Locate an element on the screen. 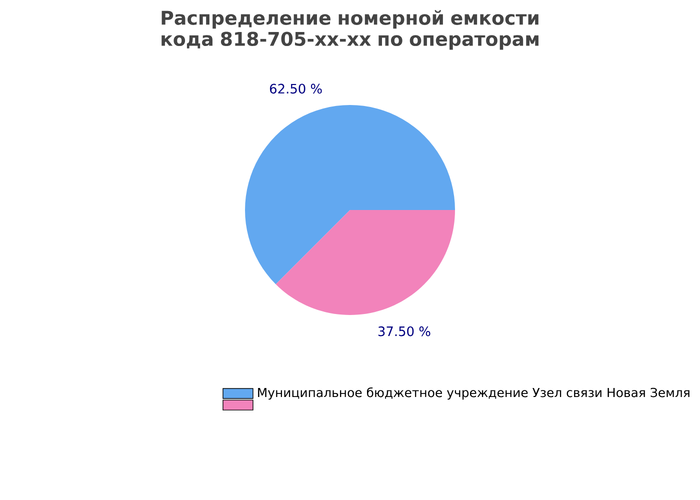 Image resolution: width=700 pixels, height=500 pixels. data-label: 37.50 % is located at coordinates (404, 331).